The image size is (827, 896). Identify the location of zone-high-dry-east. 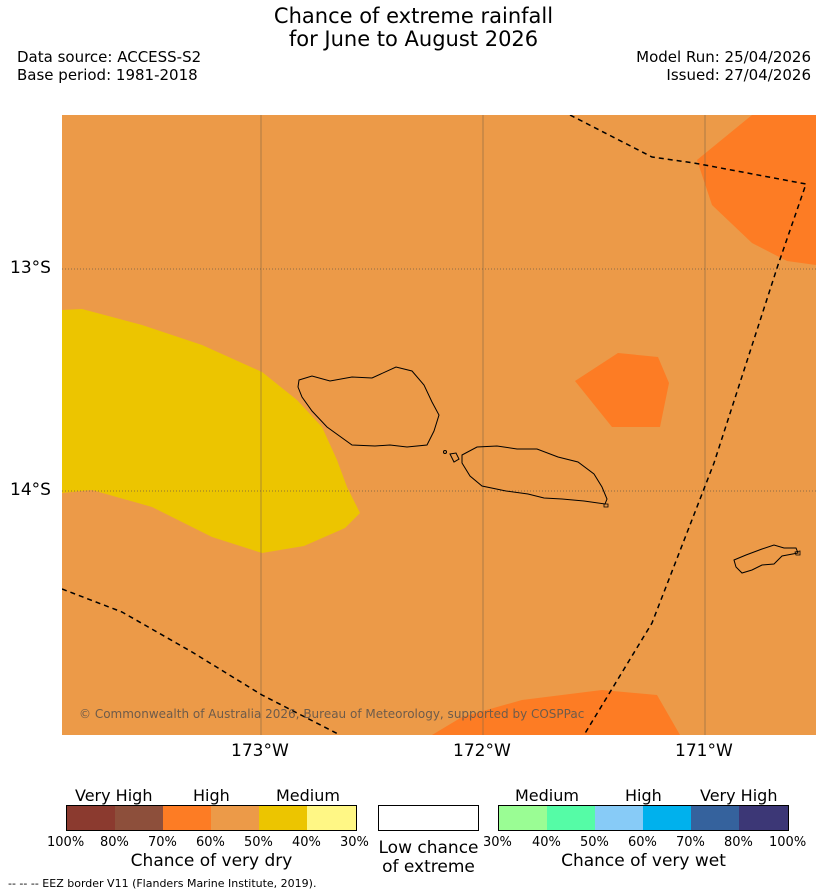
(622, 390).